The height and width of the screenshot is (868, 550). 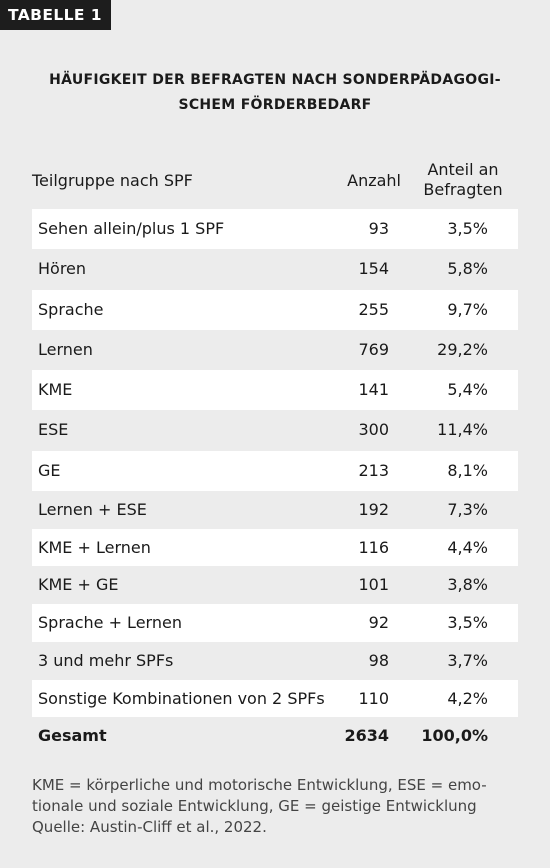 What do you see at coordinates (373, 698) in the screenshot?
I see `cell-count: 110` at bounding box center [373, 698].